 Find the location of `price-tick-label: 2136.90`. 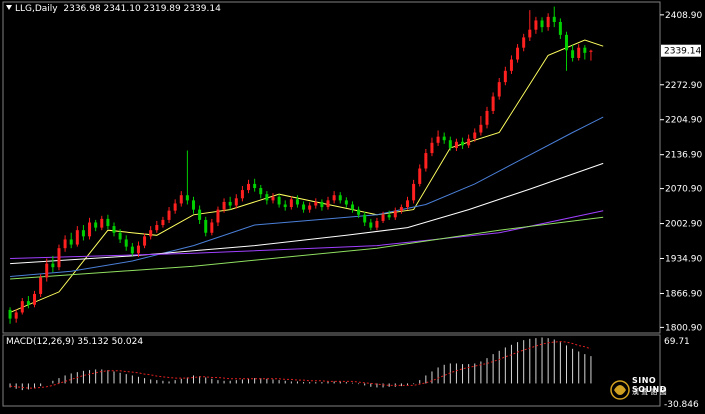

price-tick-label: 2136.90 is located at coordinates (683, 156).